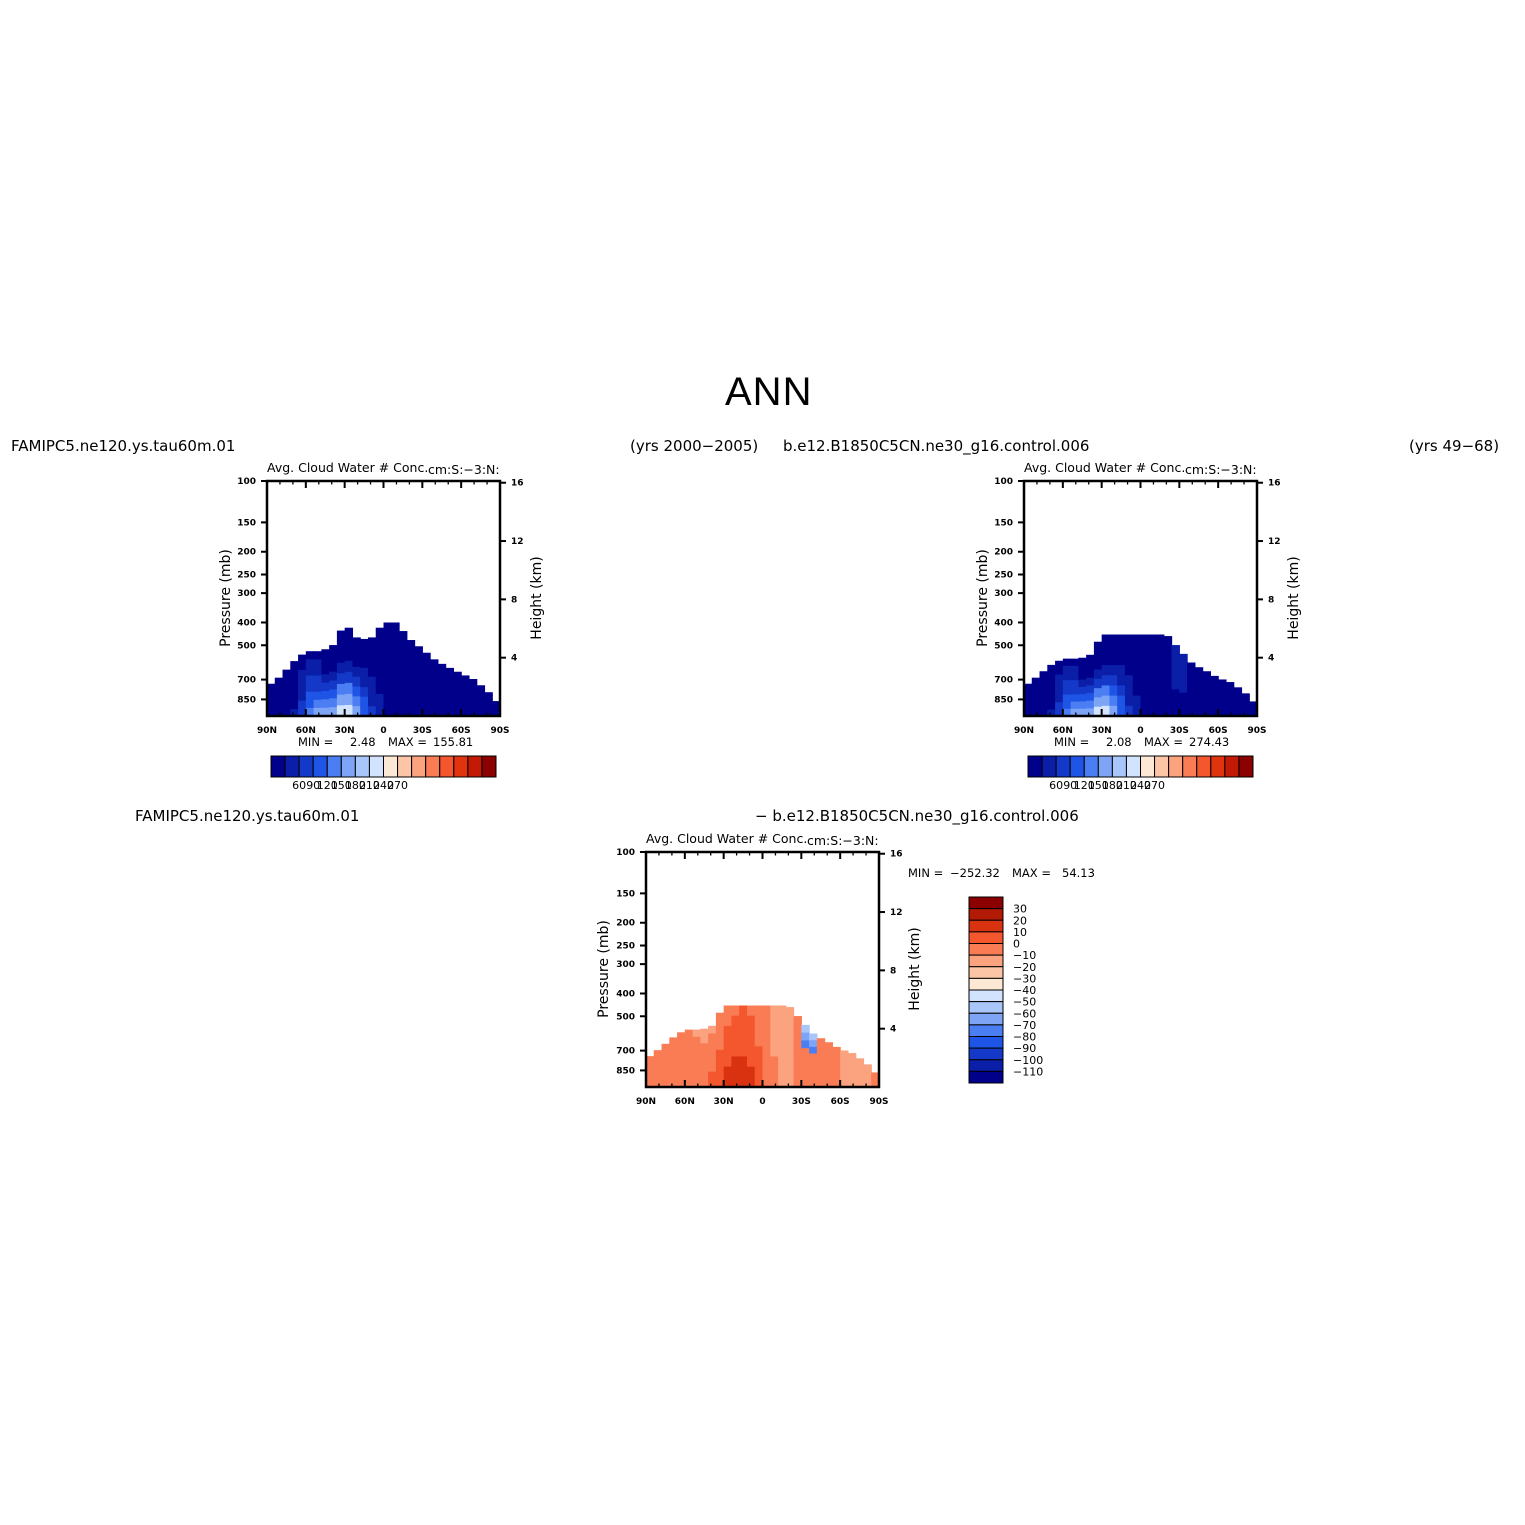 This screenshot has width=1525, height=1525. I want to click on x-tick-label: 90S, so click(1256, 731).